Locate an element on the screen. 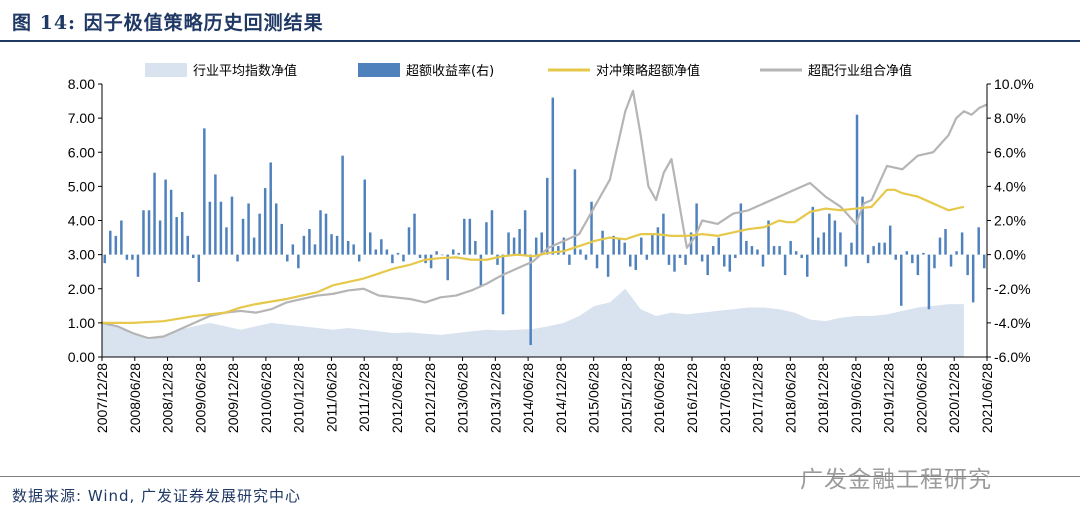  y-left-tick-label: 2.00 is located at coordinates (81, 289).